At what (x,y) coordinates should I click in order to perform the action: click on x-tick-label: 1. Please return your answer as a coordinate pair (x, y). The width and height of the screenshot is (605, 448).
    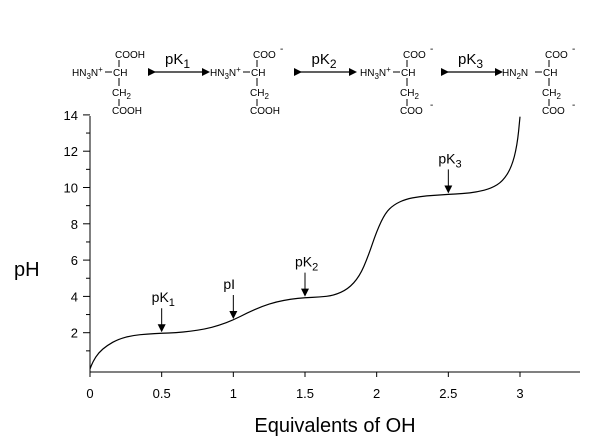
    Looking at the image, I should click on (233, 393).